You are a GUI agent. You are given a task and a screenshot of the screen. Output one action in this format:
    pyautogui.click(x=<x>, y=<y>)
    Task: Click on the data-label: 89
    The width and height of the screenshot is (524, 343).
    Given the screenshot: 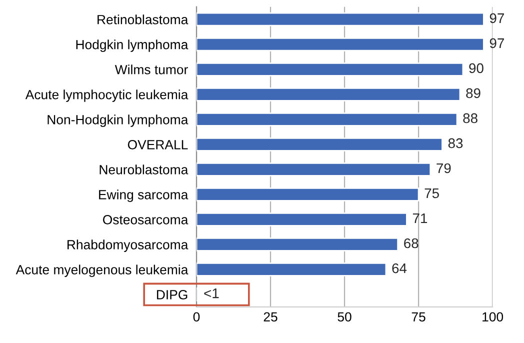 What is the action you would take?
    pyautogui.click(x=473, y=93)
    